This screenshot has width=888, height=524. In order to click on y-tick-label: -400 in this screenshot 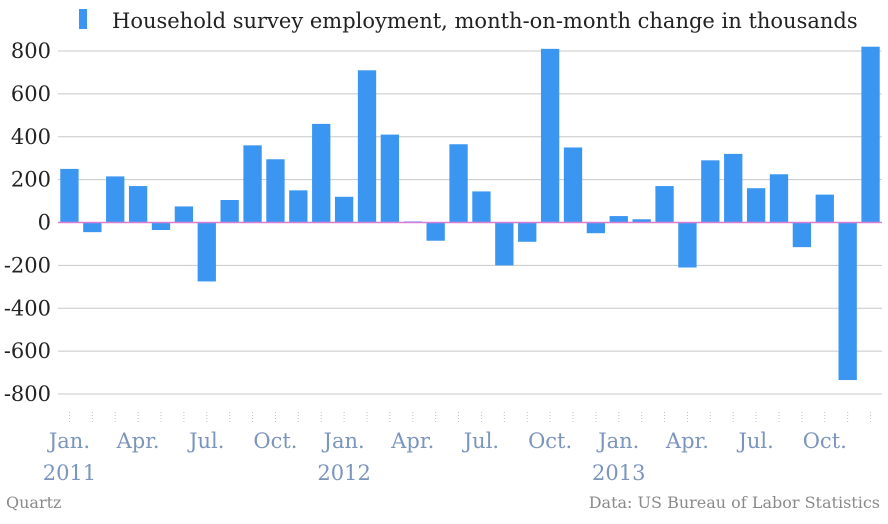, I will do `click(27, 308)`.